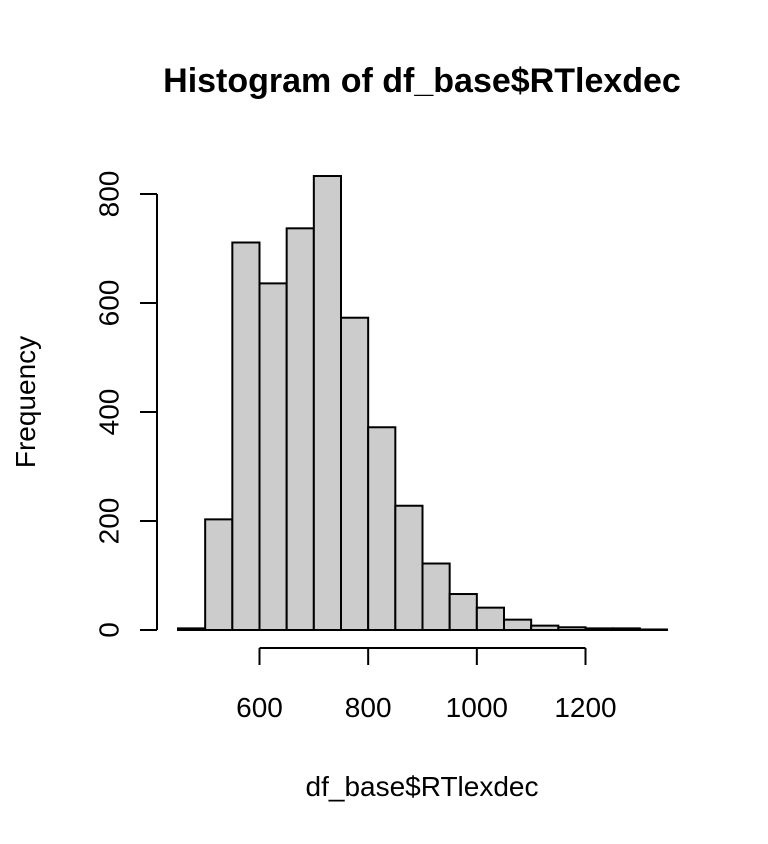 The image size is (768, 844). I want to click on x-tick-label: 600, so click(259, 707).